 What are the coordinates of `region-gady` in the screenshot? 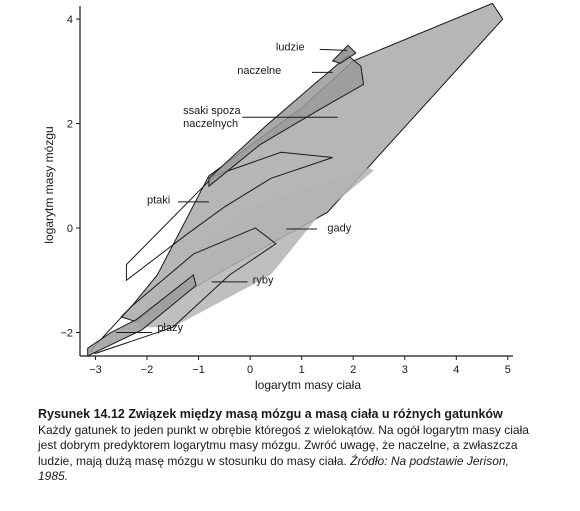 It's located at (255, 247).